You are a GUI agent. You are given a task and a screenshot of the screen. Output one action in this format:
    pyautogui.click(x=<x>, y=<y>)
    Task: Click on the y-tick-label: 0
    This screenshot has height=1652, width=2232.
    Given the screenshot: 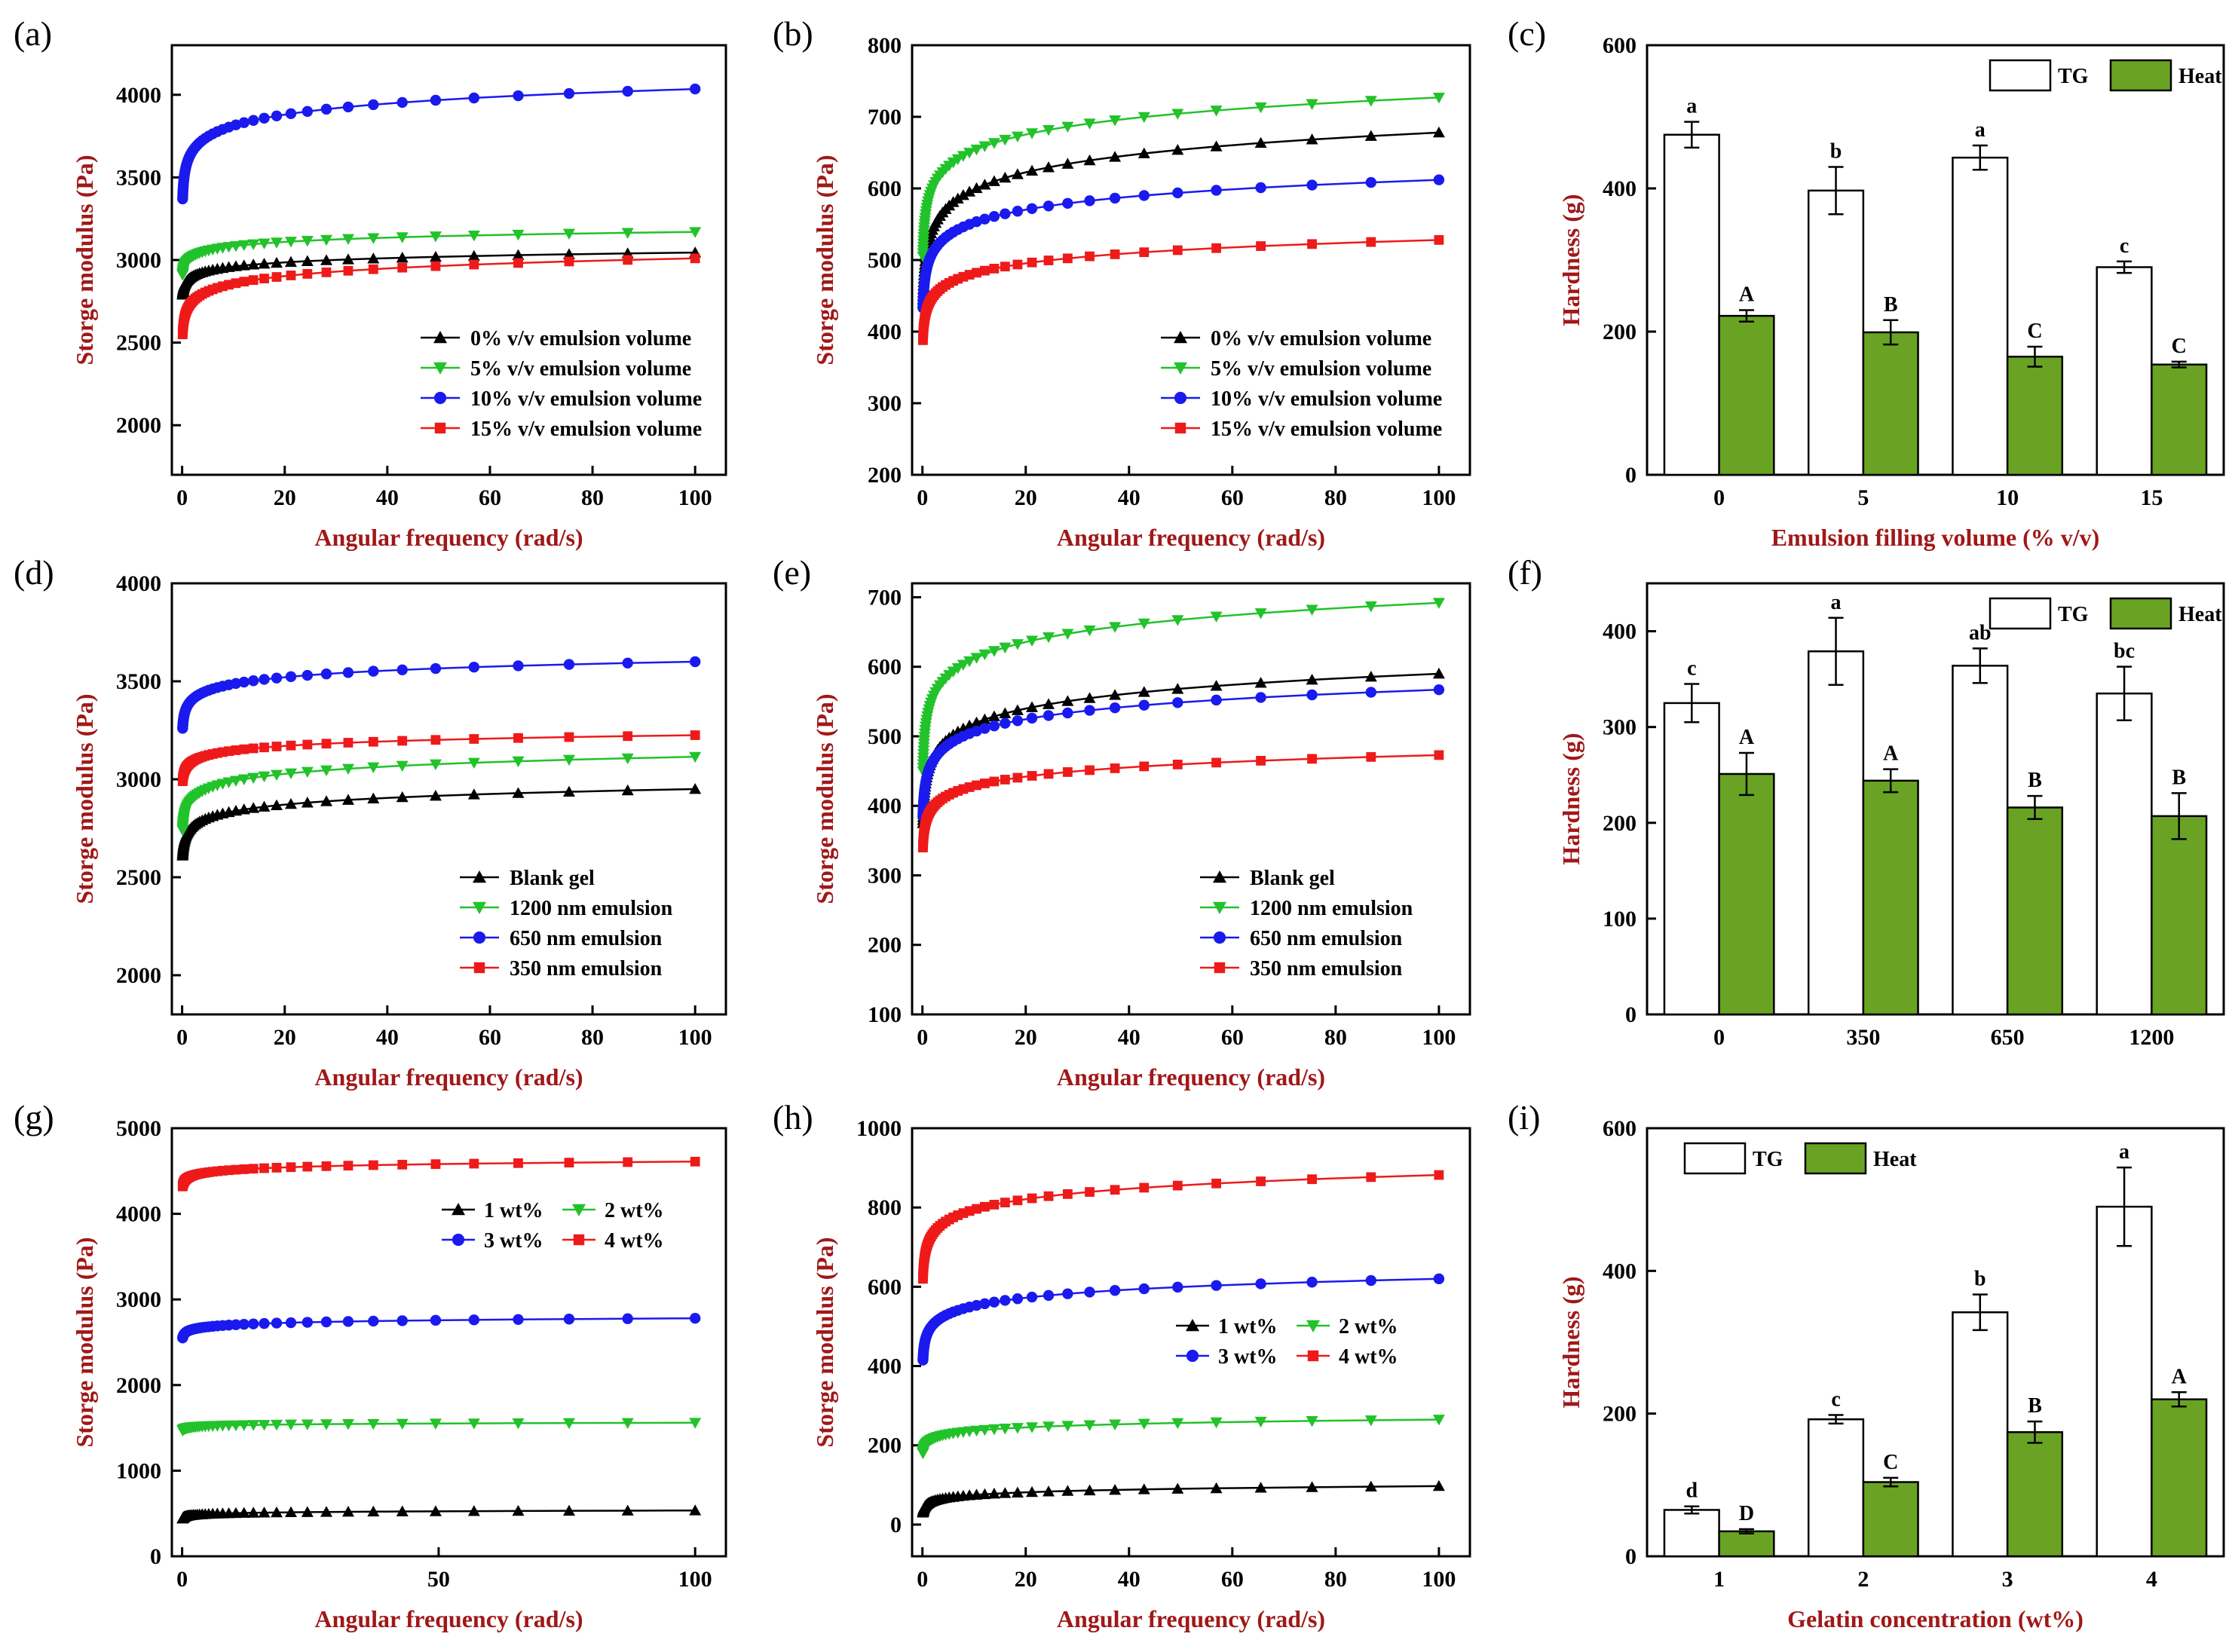 What is the action you would take?
    pyautogui.click(x=1630, y=1557)
    